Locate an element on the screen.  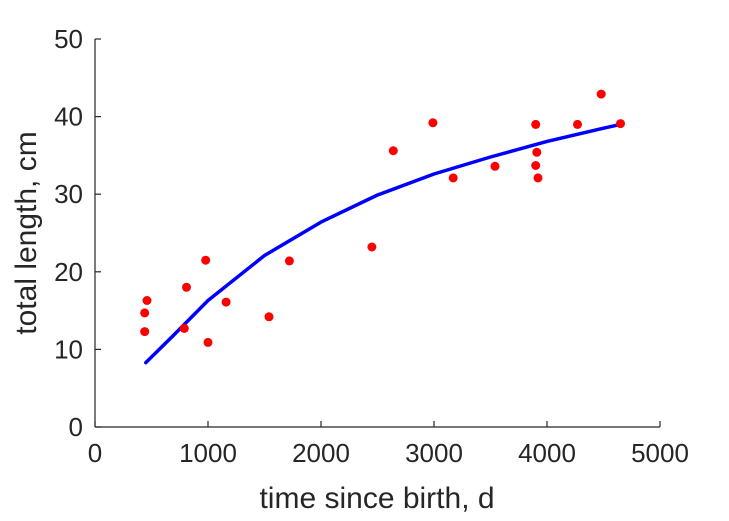
x-tick-label: 1000 is located at coordinates (208, 453).